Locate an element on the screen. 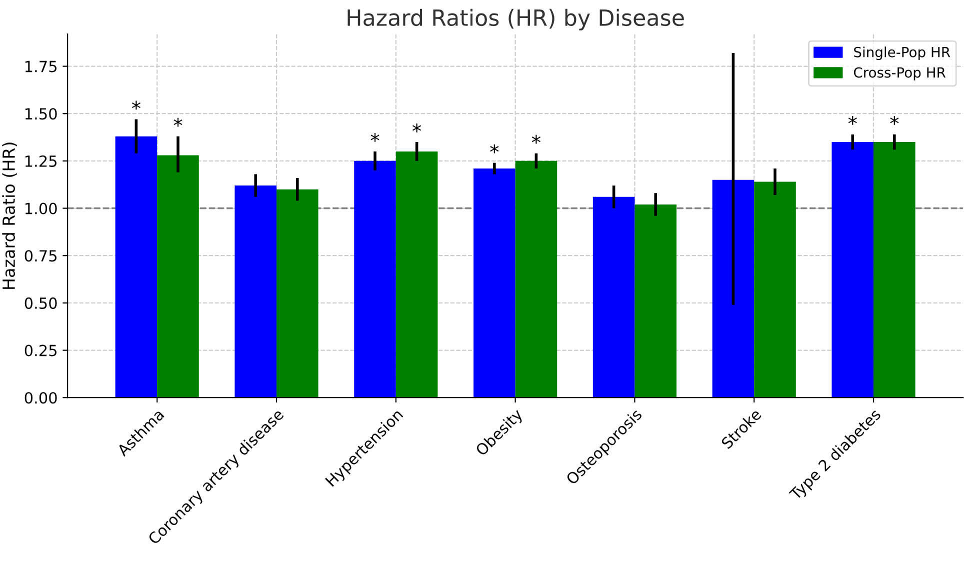 The width and height of the screenshot is (965, 568). legend-label: Single-Pop HR is located at coordinates (902, 53).